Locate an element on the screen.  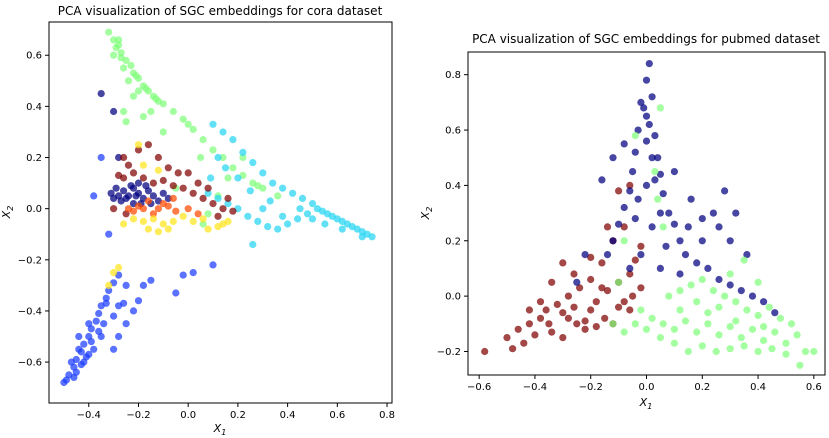
pubmed-x-axis-label: X1 is located at coordinates (646, 403).